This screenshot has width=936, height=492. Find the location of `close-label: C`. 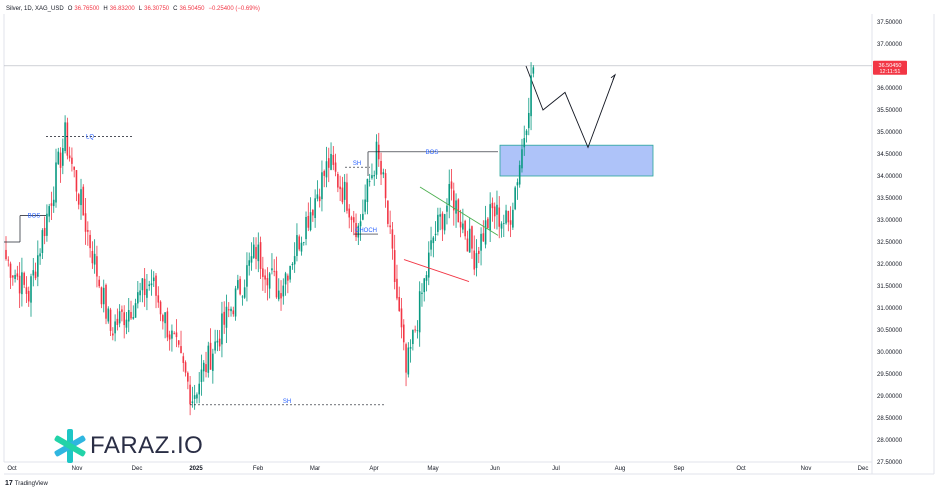

close-label: C is located at coordinates (175, 9).